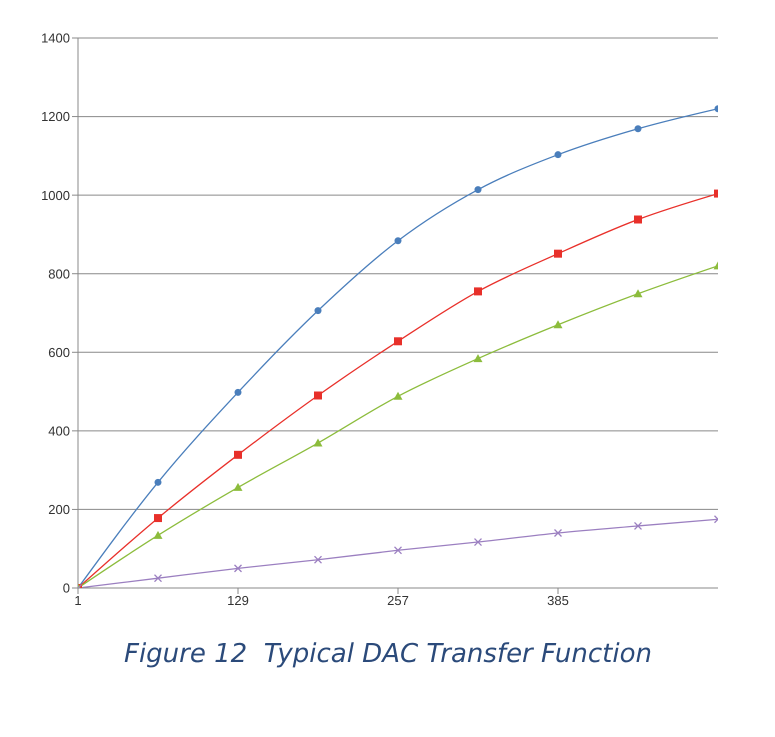  What do you see at coordinates (59, 274) in the screenshot?
I see `y-tick-label: 800` at bounding box center [59, 274].